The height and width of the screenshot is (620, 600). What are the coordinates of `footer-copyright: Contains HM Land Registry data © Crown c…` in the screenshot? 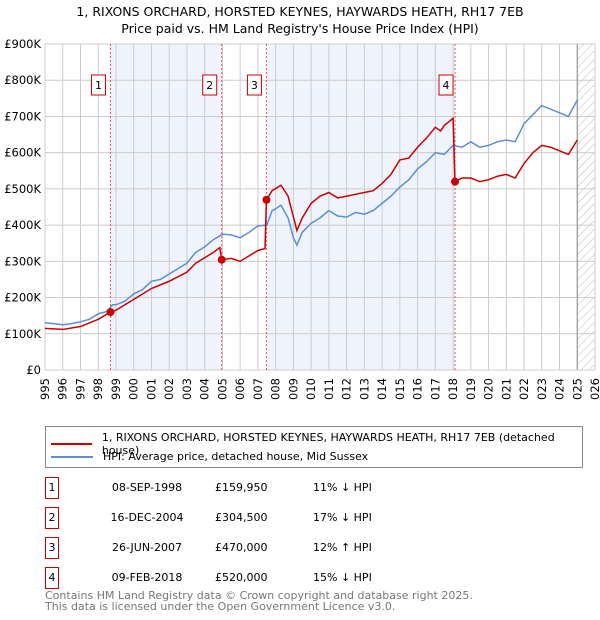 It's located at (259, 595).